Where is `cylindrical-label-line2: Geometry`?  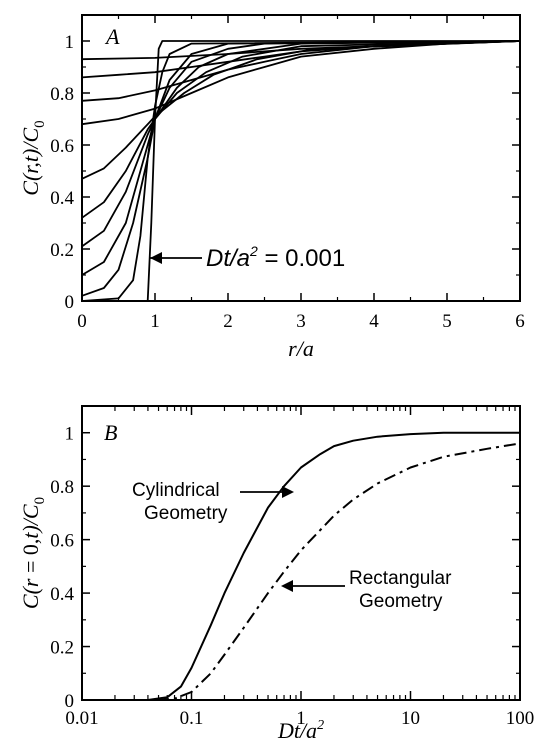
cylindrical-label-line2: Geometry is located at coordinates (186, 513).